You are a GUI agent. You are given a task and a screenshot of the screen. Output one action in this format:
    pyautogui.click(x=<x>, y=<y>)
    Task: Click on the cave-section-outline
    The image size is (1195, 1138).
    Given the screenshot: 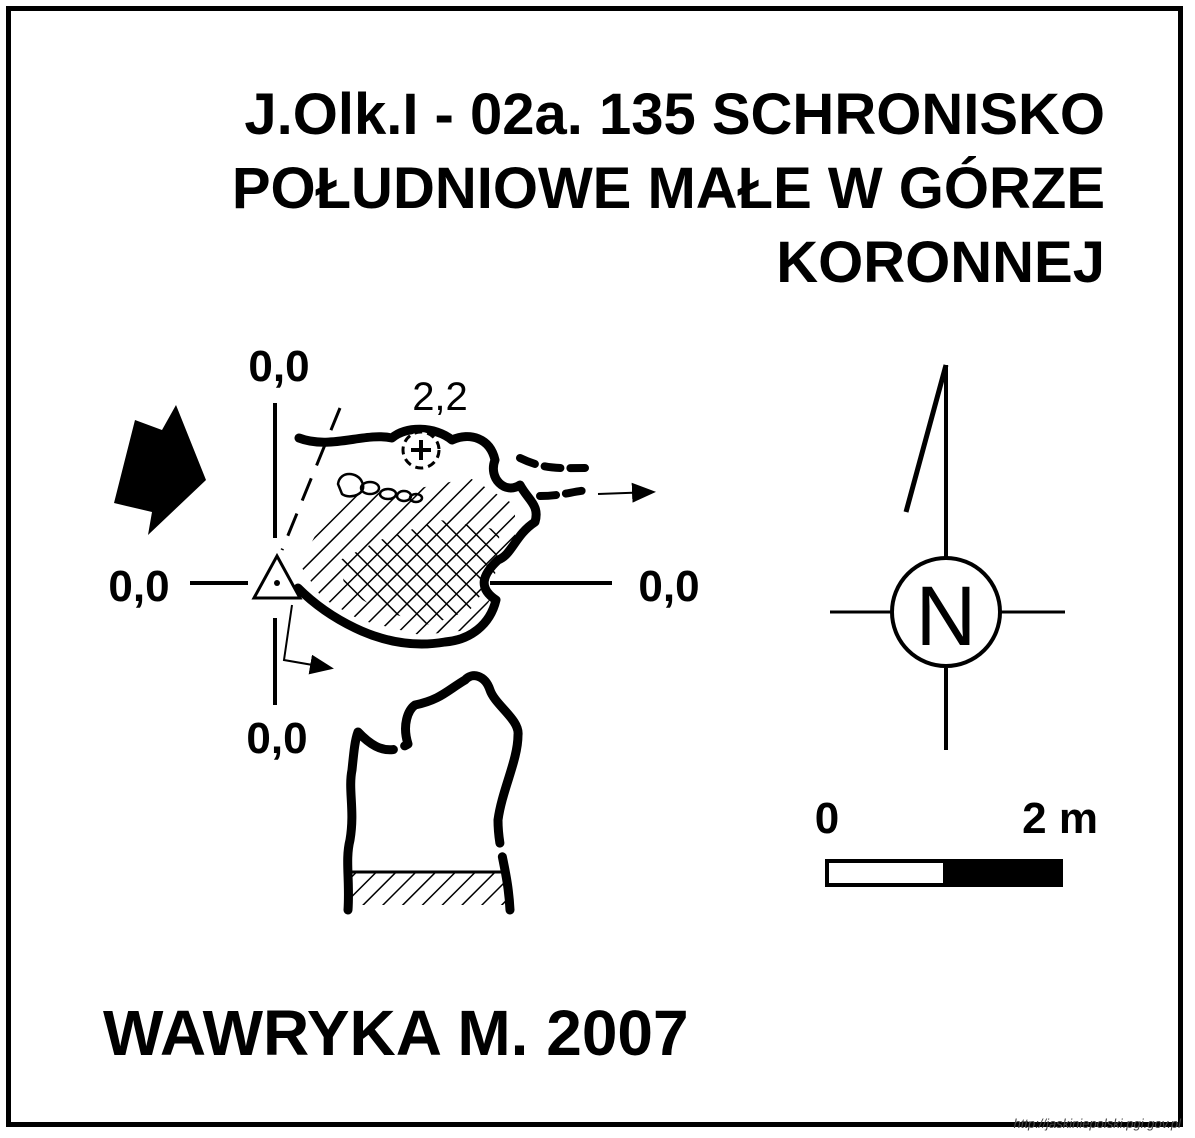 What is the action you would take?
    pyautogui.click(x=433, y=793)
    